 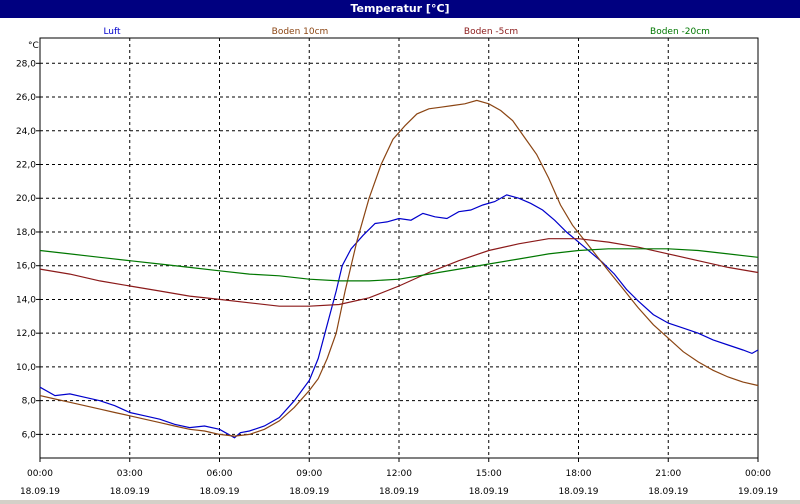 What do you see at coordinates (26, 132) in the screenshot?
I see `y-tick-label: 24,0` at bounding box center [26, 132].